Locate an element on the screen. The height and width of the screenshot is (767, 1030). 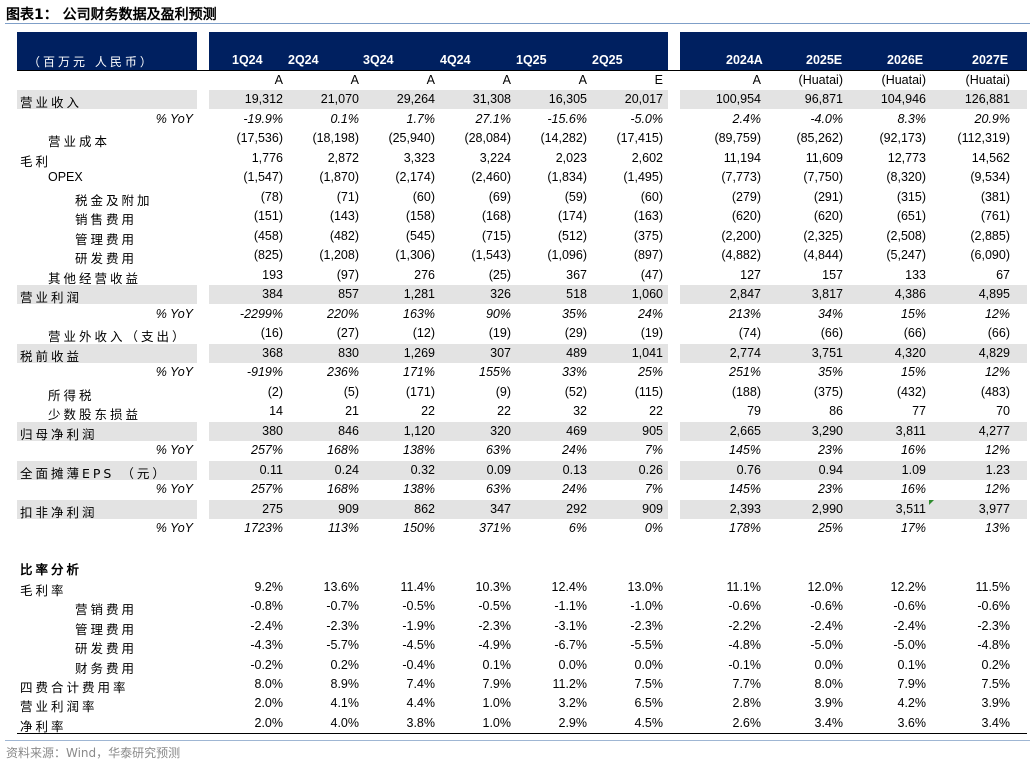
cell-value: (27) is located at coordinates (347, 333).